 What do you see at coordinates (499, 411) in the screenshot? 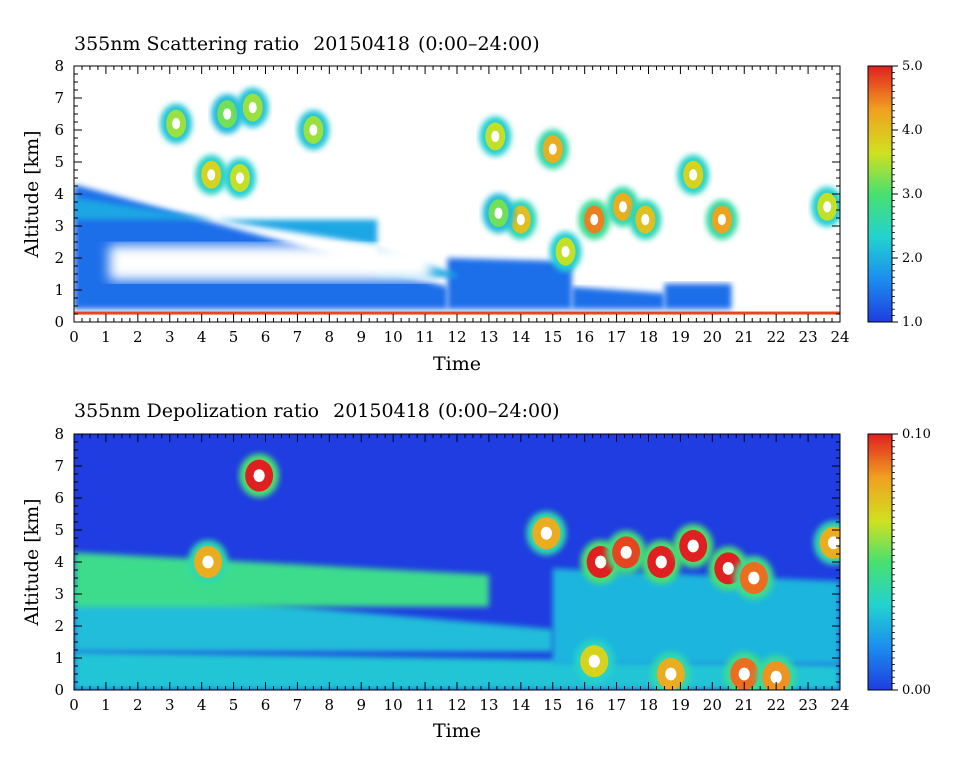
I see `panel2-time-range: (0:00–24:00)` at bounding box center [499, 411].